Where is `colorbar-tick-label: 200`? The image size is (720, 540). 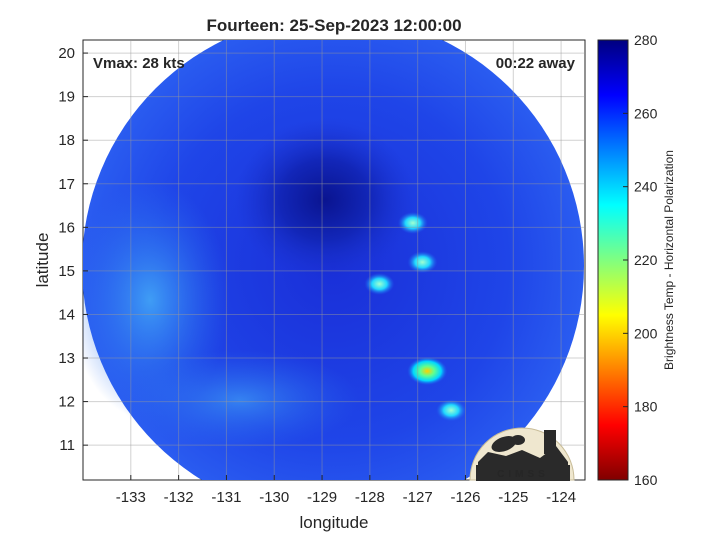
colorbar-tick-label: 200 is located at coordinates (646, 333).